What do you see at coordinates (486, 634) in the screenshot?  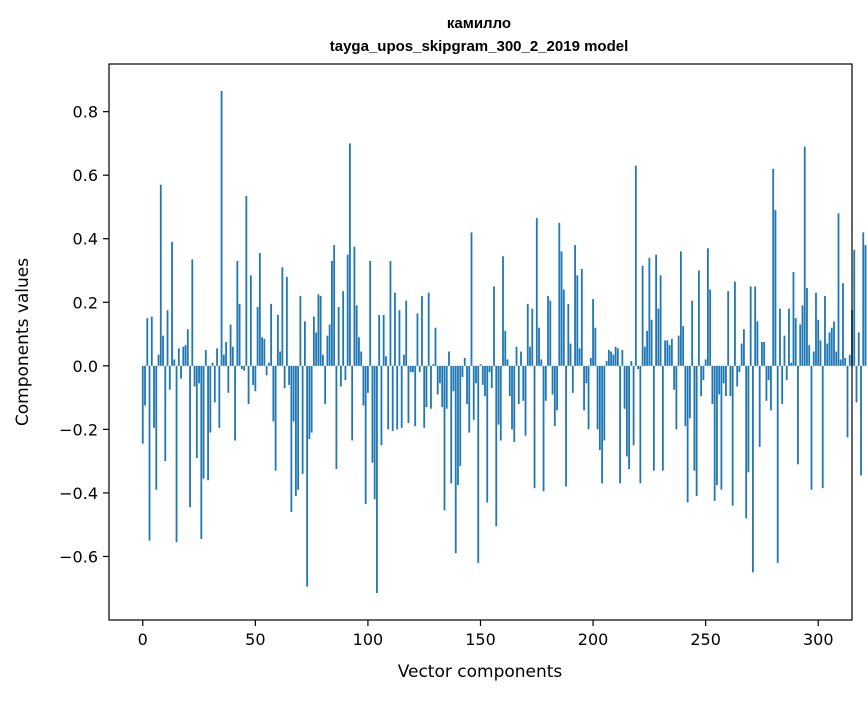 I see `x-axis: 0 50 100 150 200 250 300` at bounding box center [486, 634].